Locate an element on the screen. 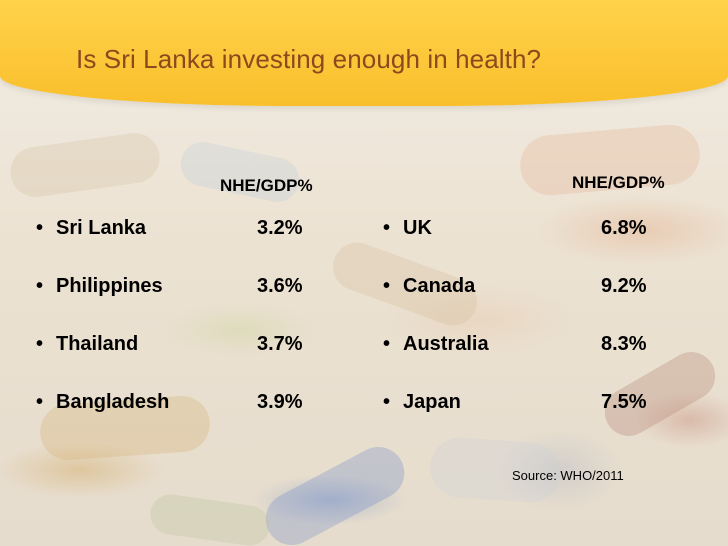 The height and width of the screenshot is (546, 728). left-column-header: NHE/GDP% is located at coordinates (266, 185).